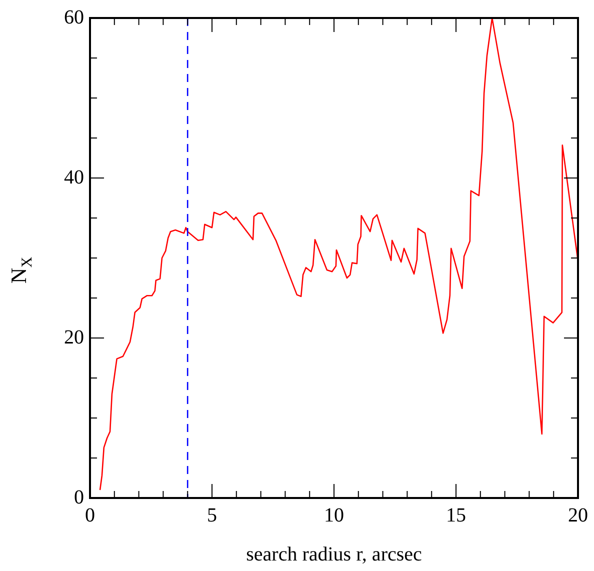  What do you see at coordinates (334, 554) in the screenshot?
I see `x-axis-title: search radius r, arcsec` at bounding box center [334, 554].